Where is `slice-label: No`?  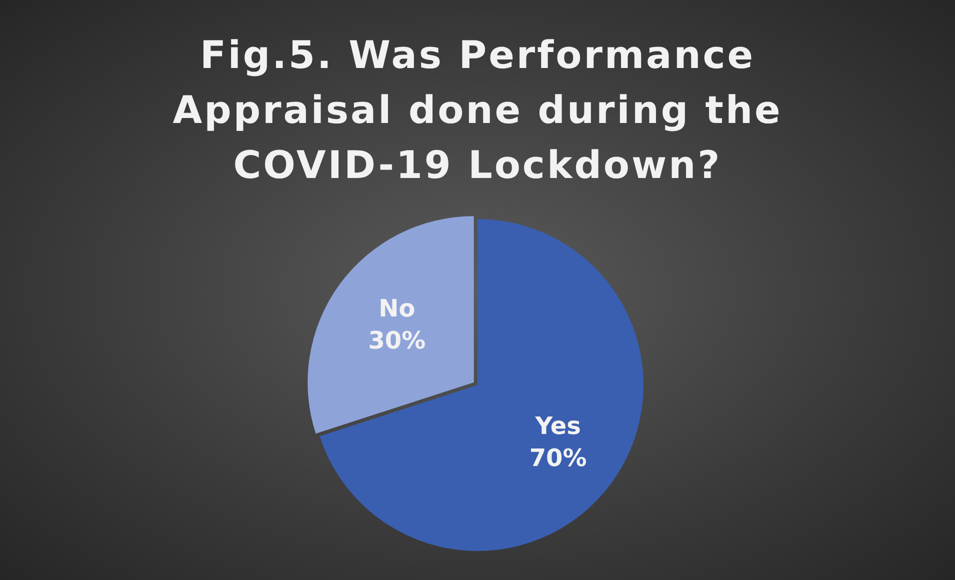 slice-label: No is located at coordinates (397, 308).